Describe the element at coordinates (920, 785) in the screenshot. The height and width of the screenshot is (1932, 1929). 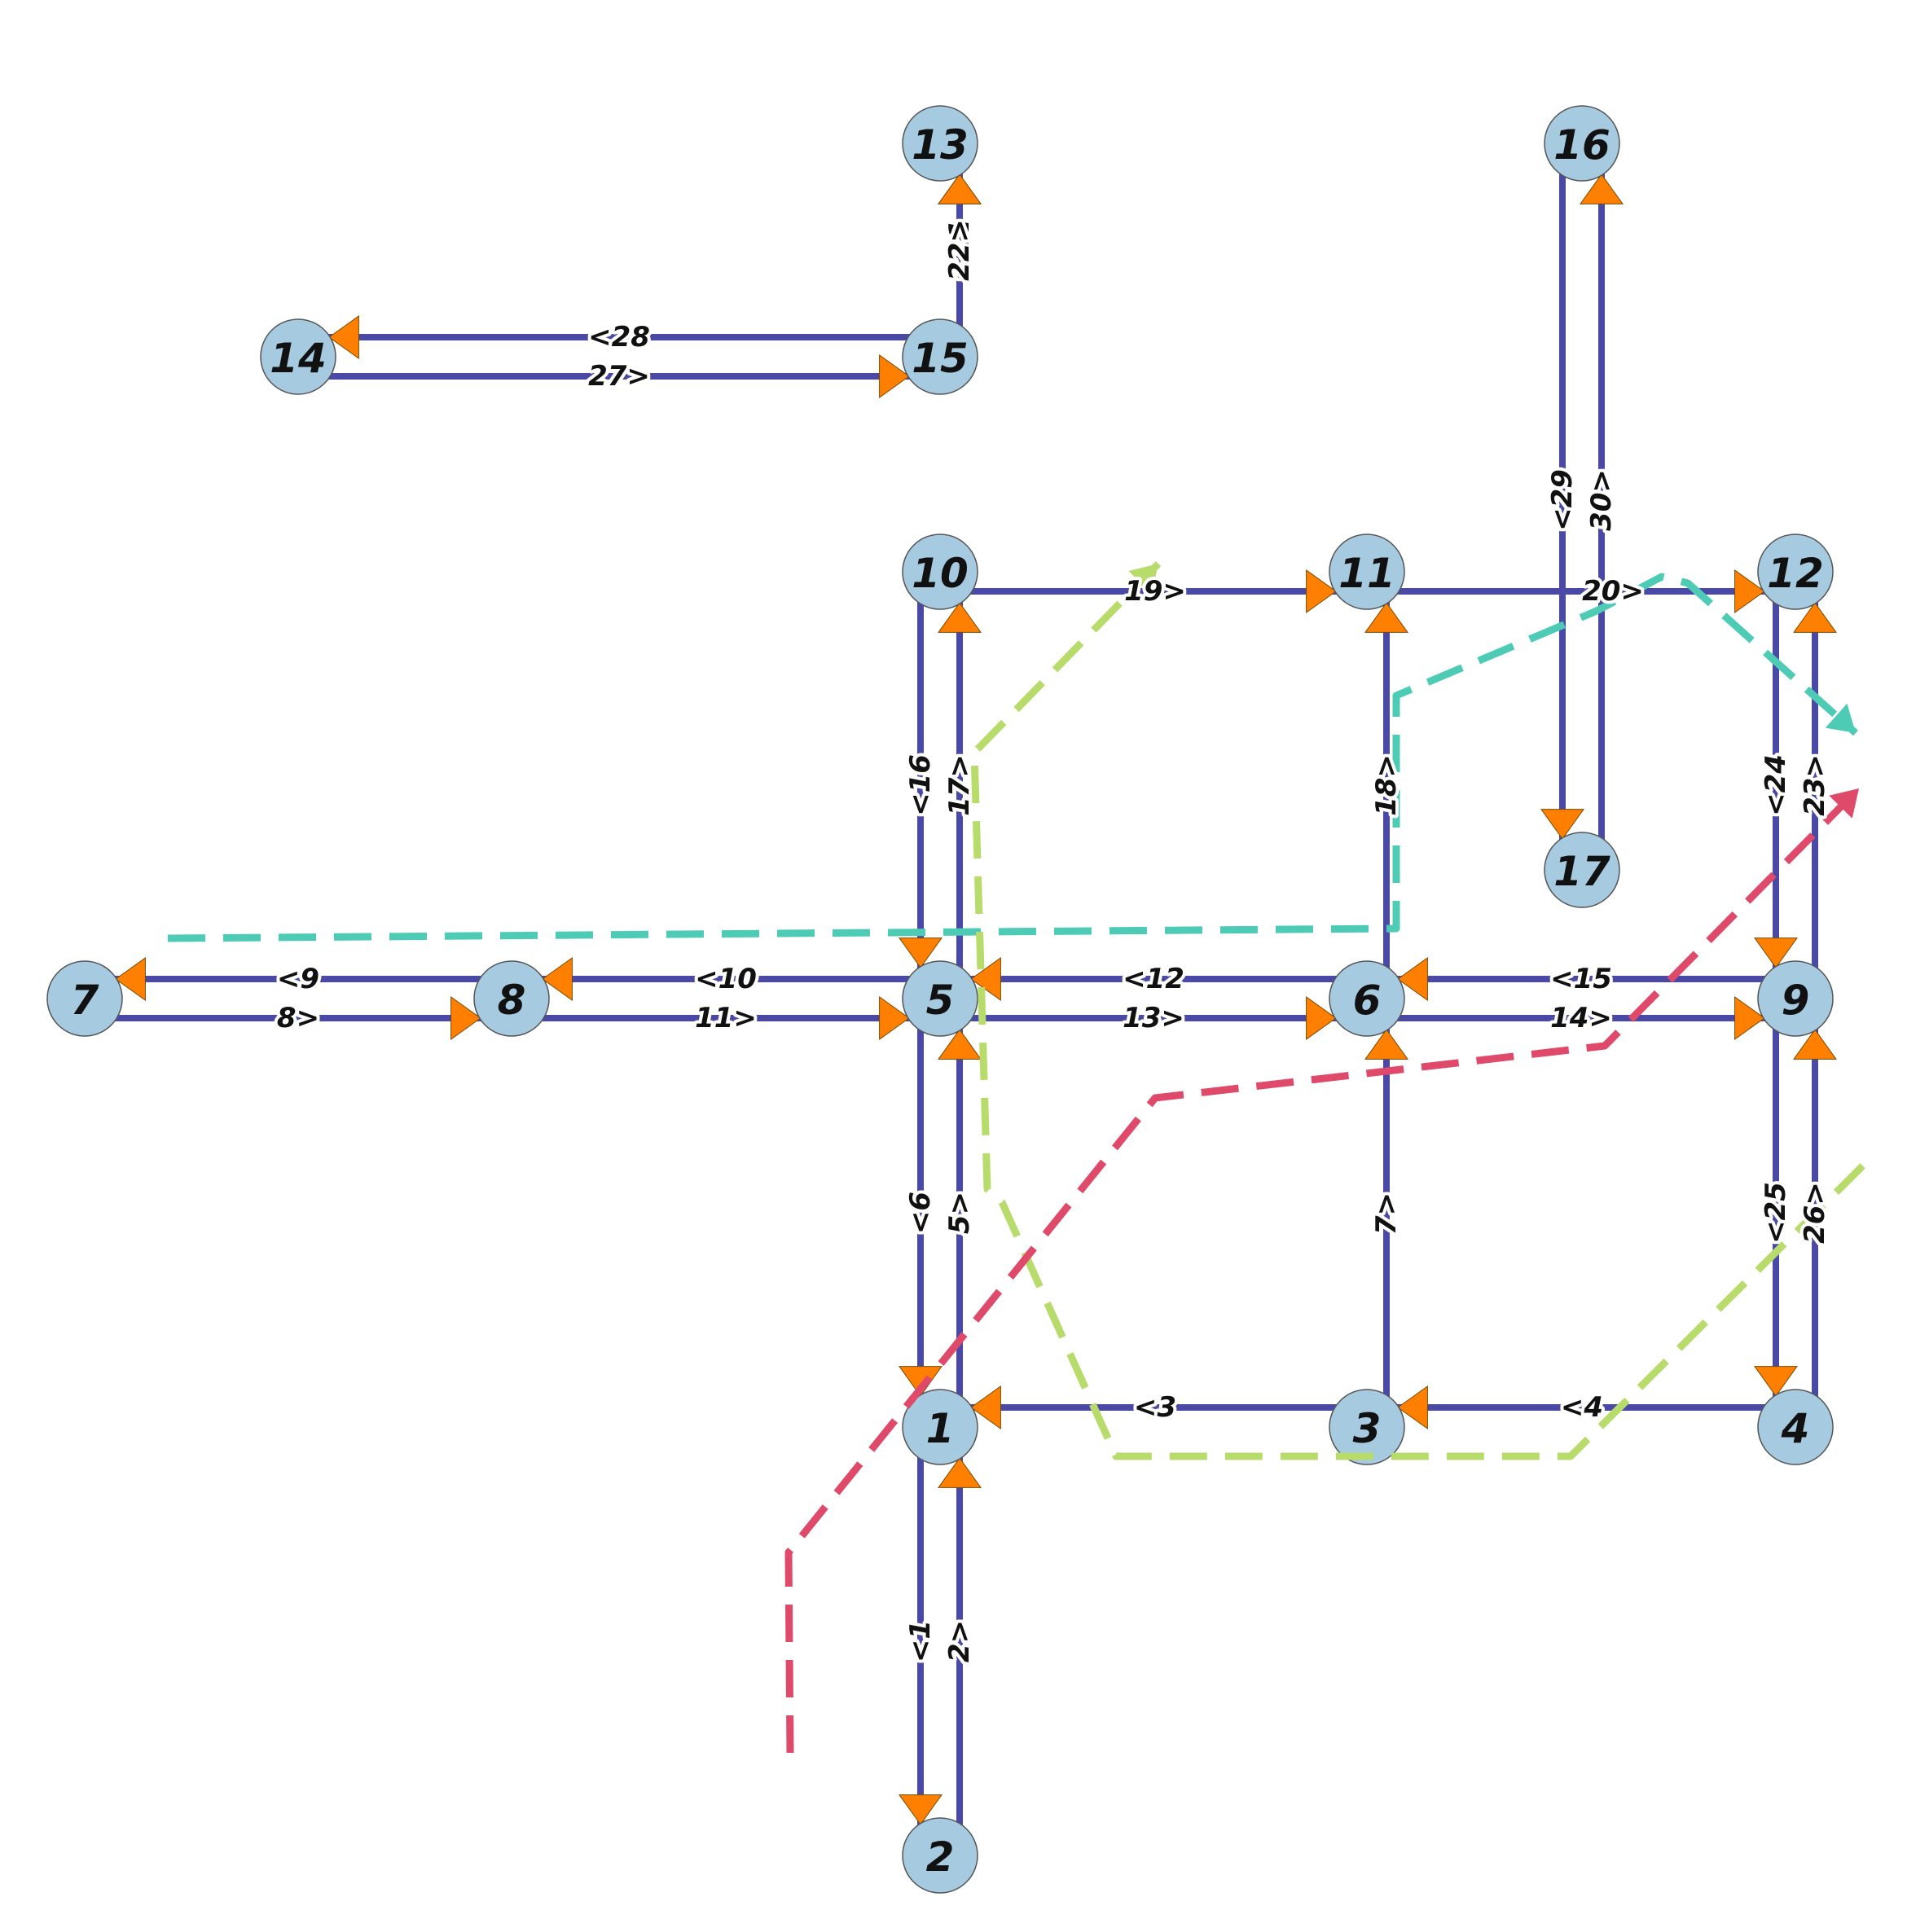
I see `link-label-16: <16` at that location.